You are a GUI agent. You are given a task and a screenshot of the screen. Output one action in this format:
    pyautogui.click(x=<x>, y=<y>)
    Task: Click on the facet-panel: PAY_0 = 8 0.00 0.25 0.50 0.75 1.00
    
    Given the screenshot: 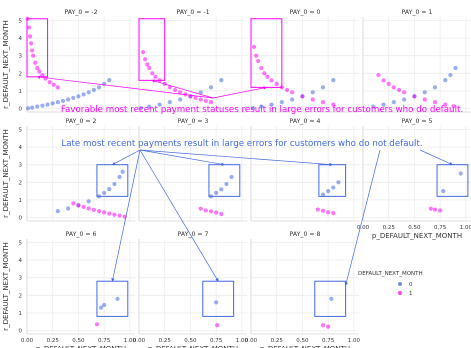 What is the action you would take?
    pyautogui.click(x=303, y=287)
    